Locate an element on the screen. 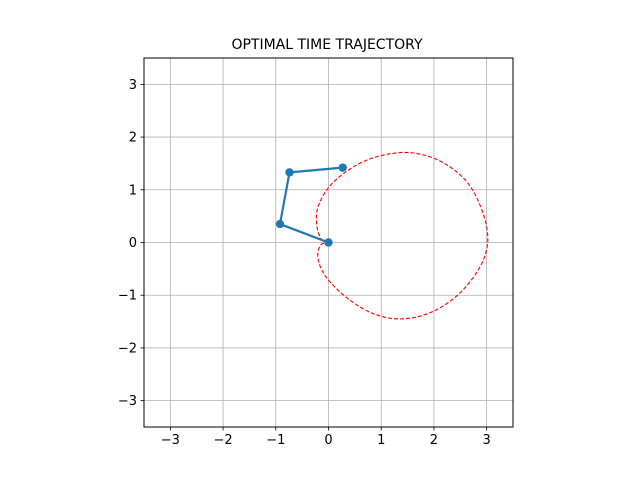 Image resolution: width=640 pixels, height=484 pixels. x-tick-label: −2 is located at coordinates (222, 440).